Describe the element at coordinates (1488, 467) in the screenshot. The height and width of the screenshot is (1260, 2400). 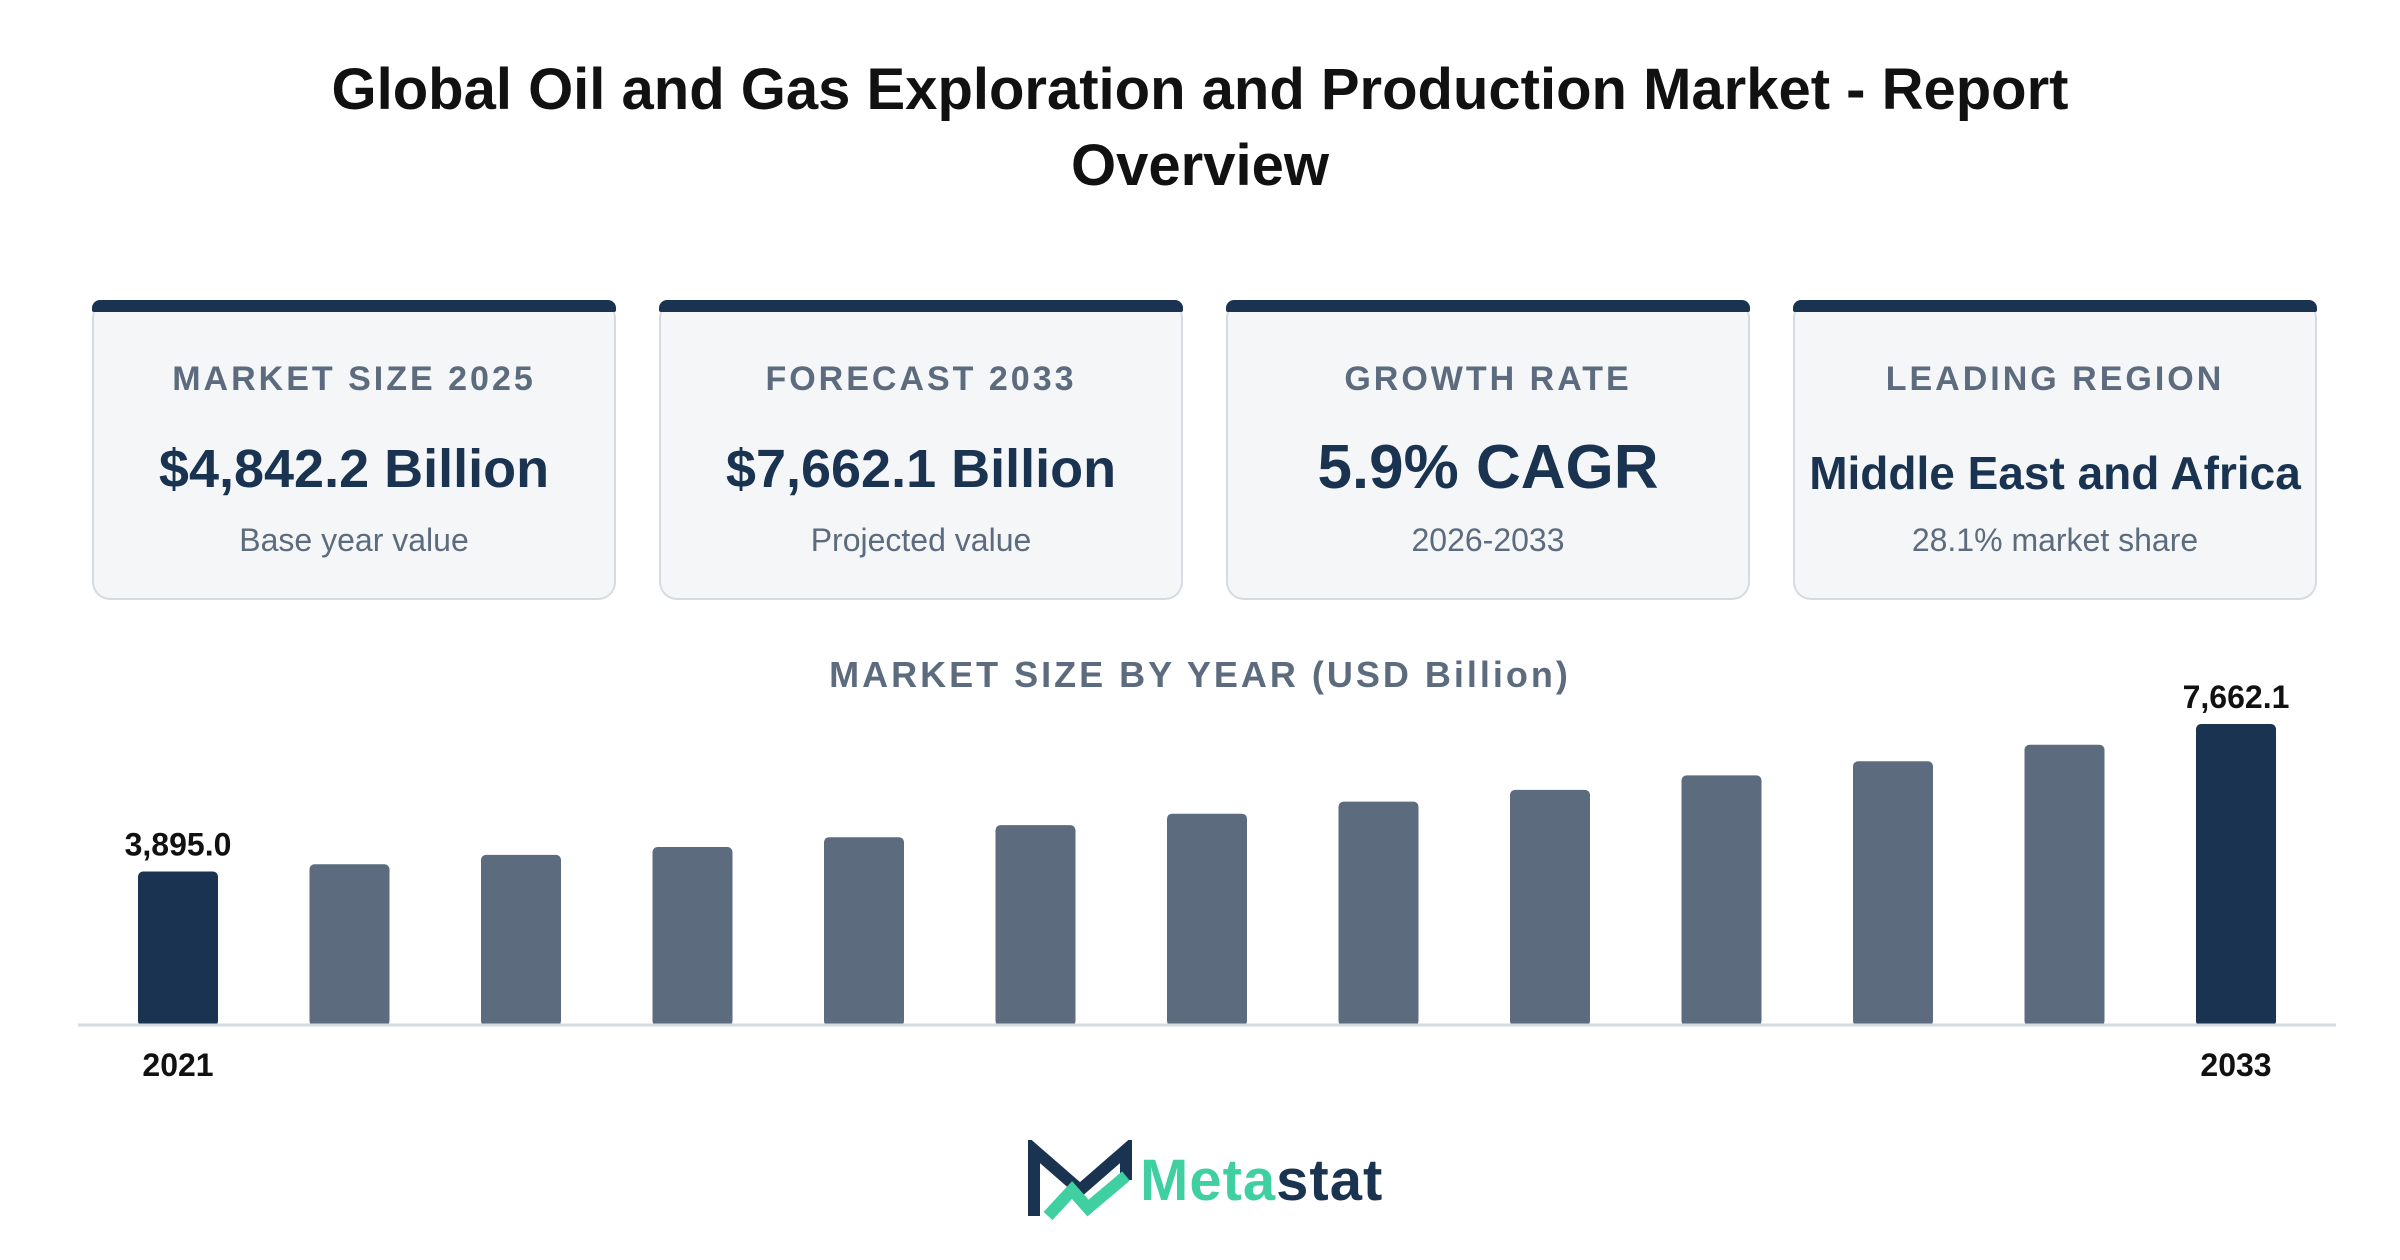
I see `card-value: 5.9% CAGR` at that location.